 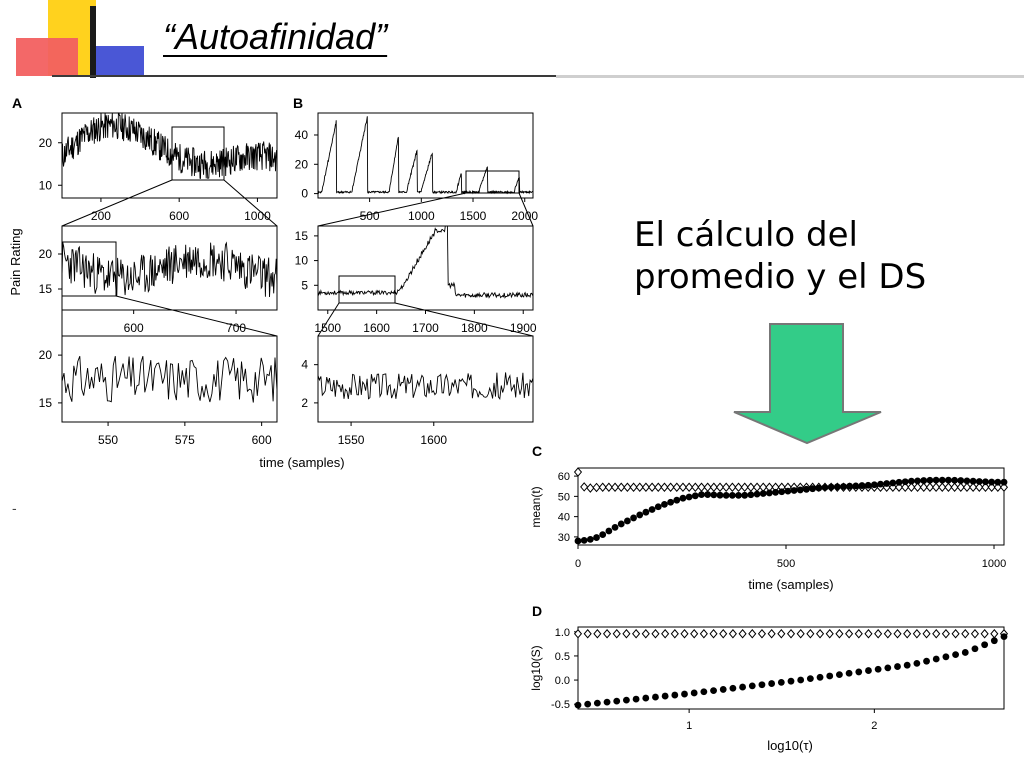 What do you see at coordinates (80, 39) in the screenshot?
I see `title-decoration` at bounding box center [80, 39].